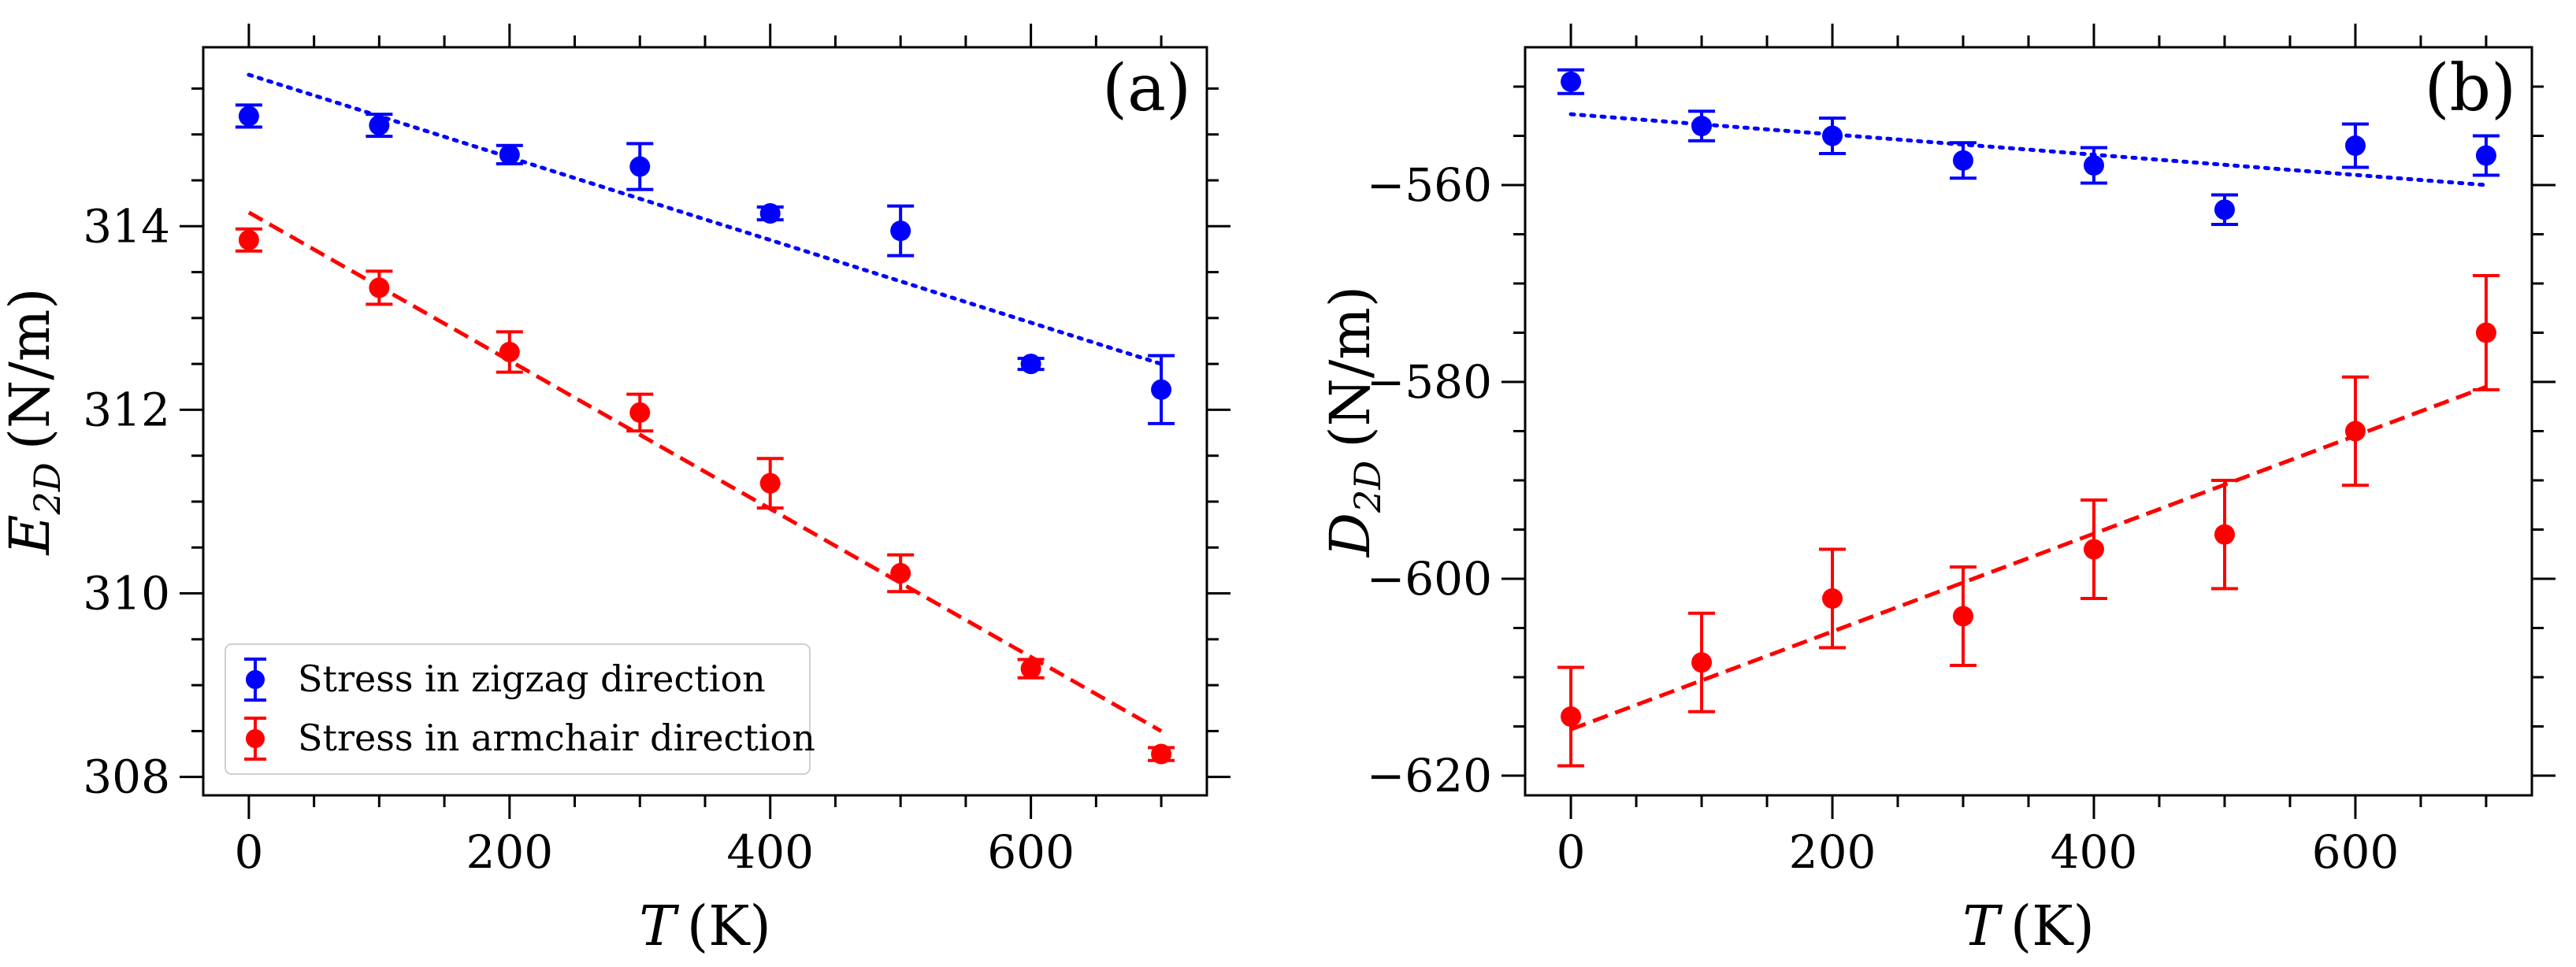 The width and height of the screenshot is (2576, 967). I want to click on y-axis-label: E2D (N/m), so click(34, 421).